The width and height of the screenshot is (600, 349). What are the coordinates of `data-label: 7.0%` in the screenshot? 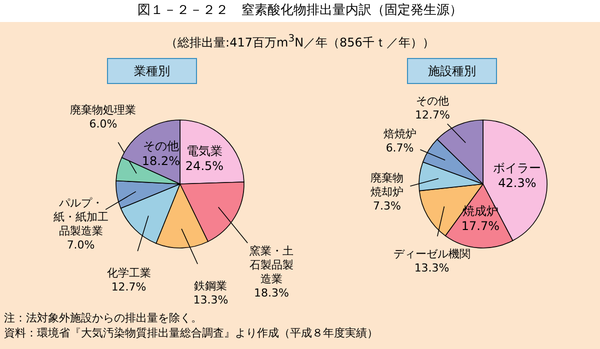 It's located at (80, 245).